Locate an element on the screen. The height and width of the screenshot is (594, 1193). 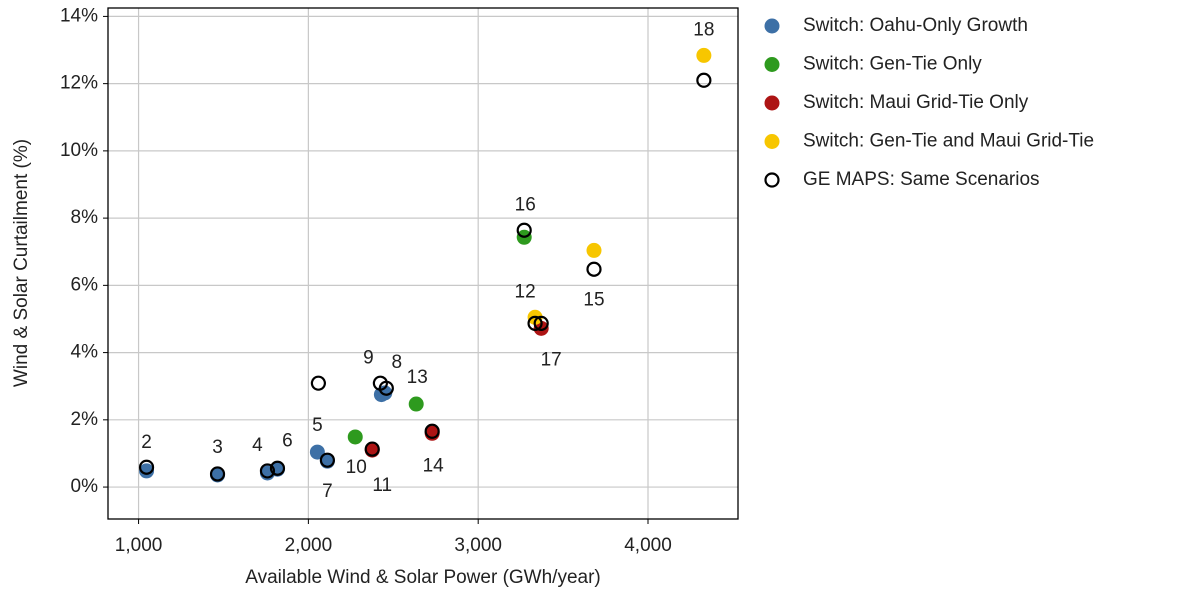
point-label: 14 is located at coordinates (434, 465).